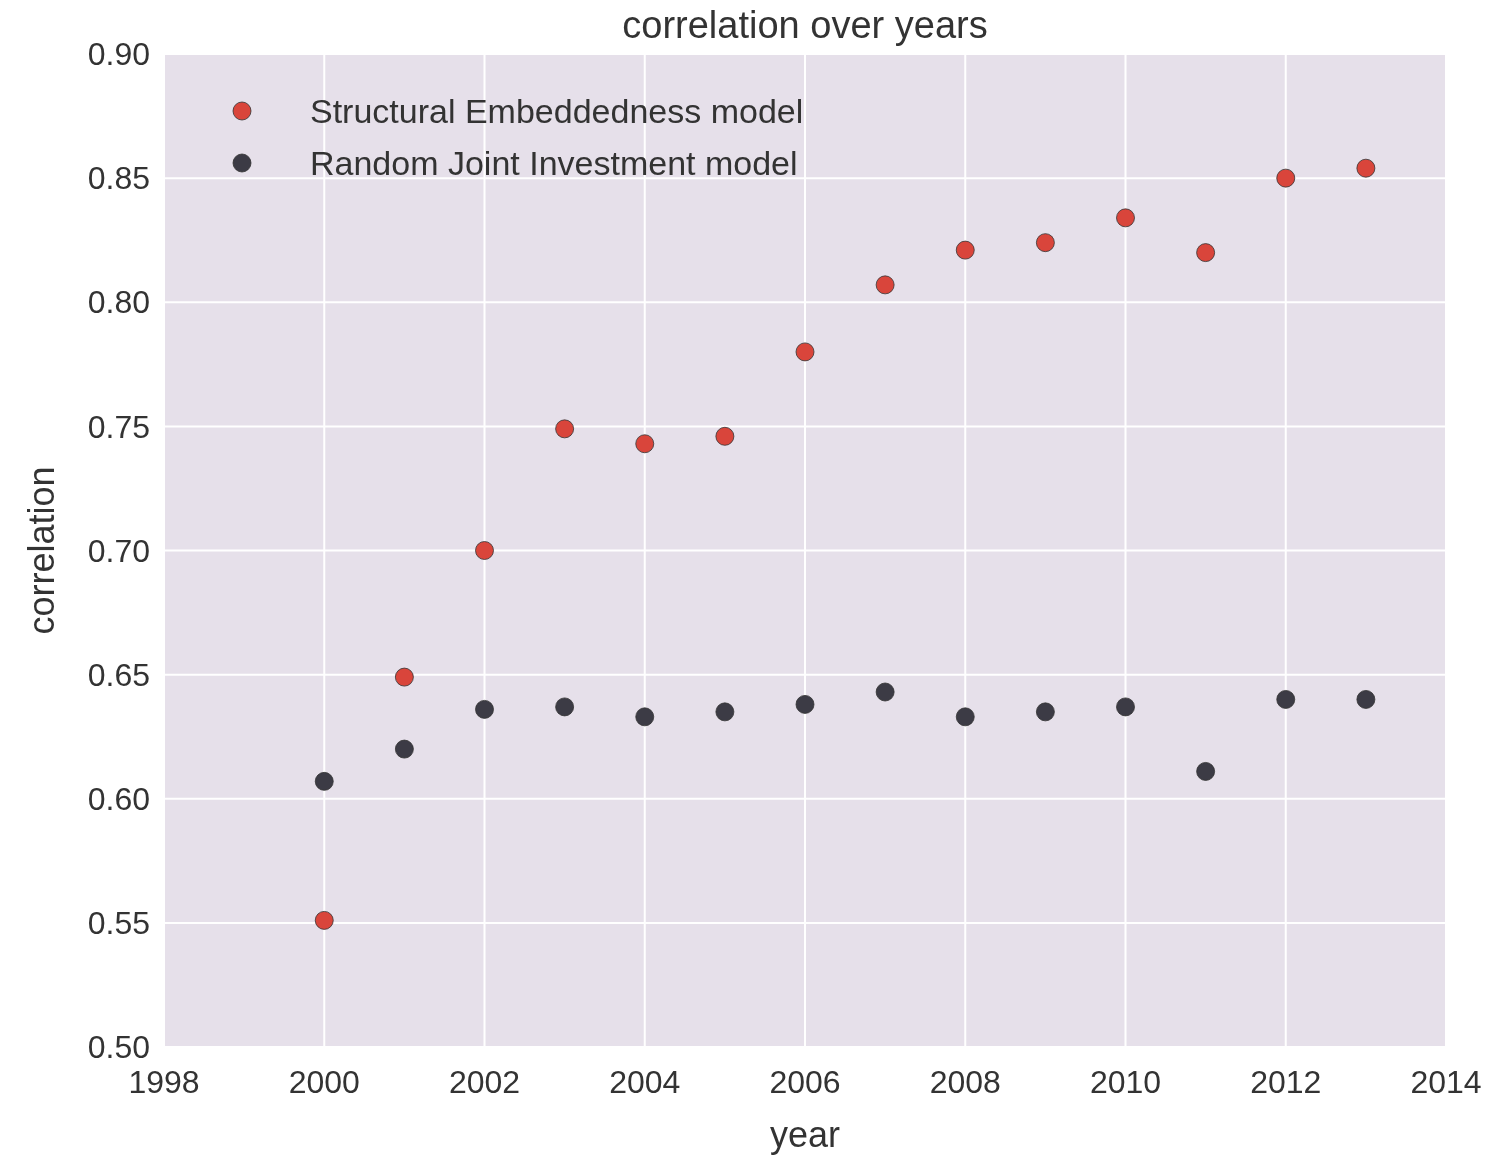 Image resolution: width=1499 pixels, height=1156 pixels. I want to click on y-tick-label: 0.80, so click(118, 302).